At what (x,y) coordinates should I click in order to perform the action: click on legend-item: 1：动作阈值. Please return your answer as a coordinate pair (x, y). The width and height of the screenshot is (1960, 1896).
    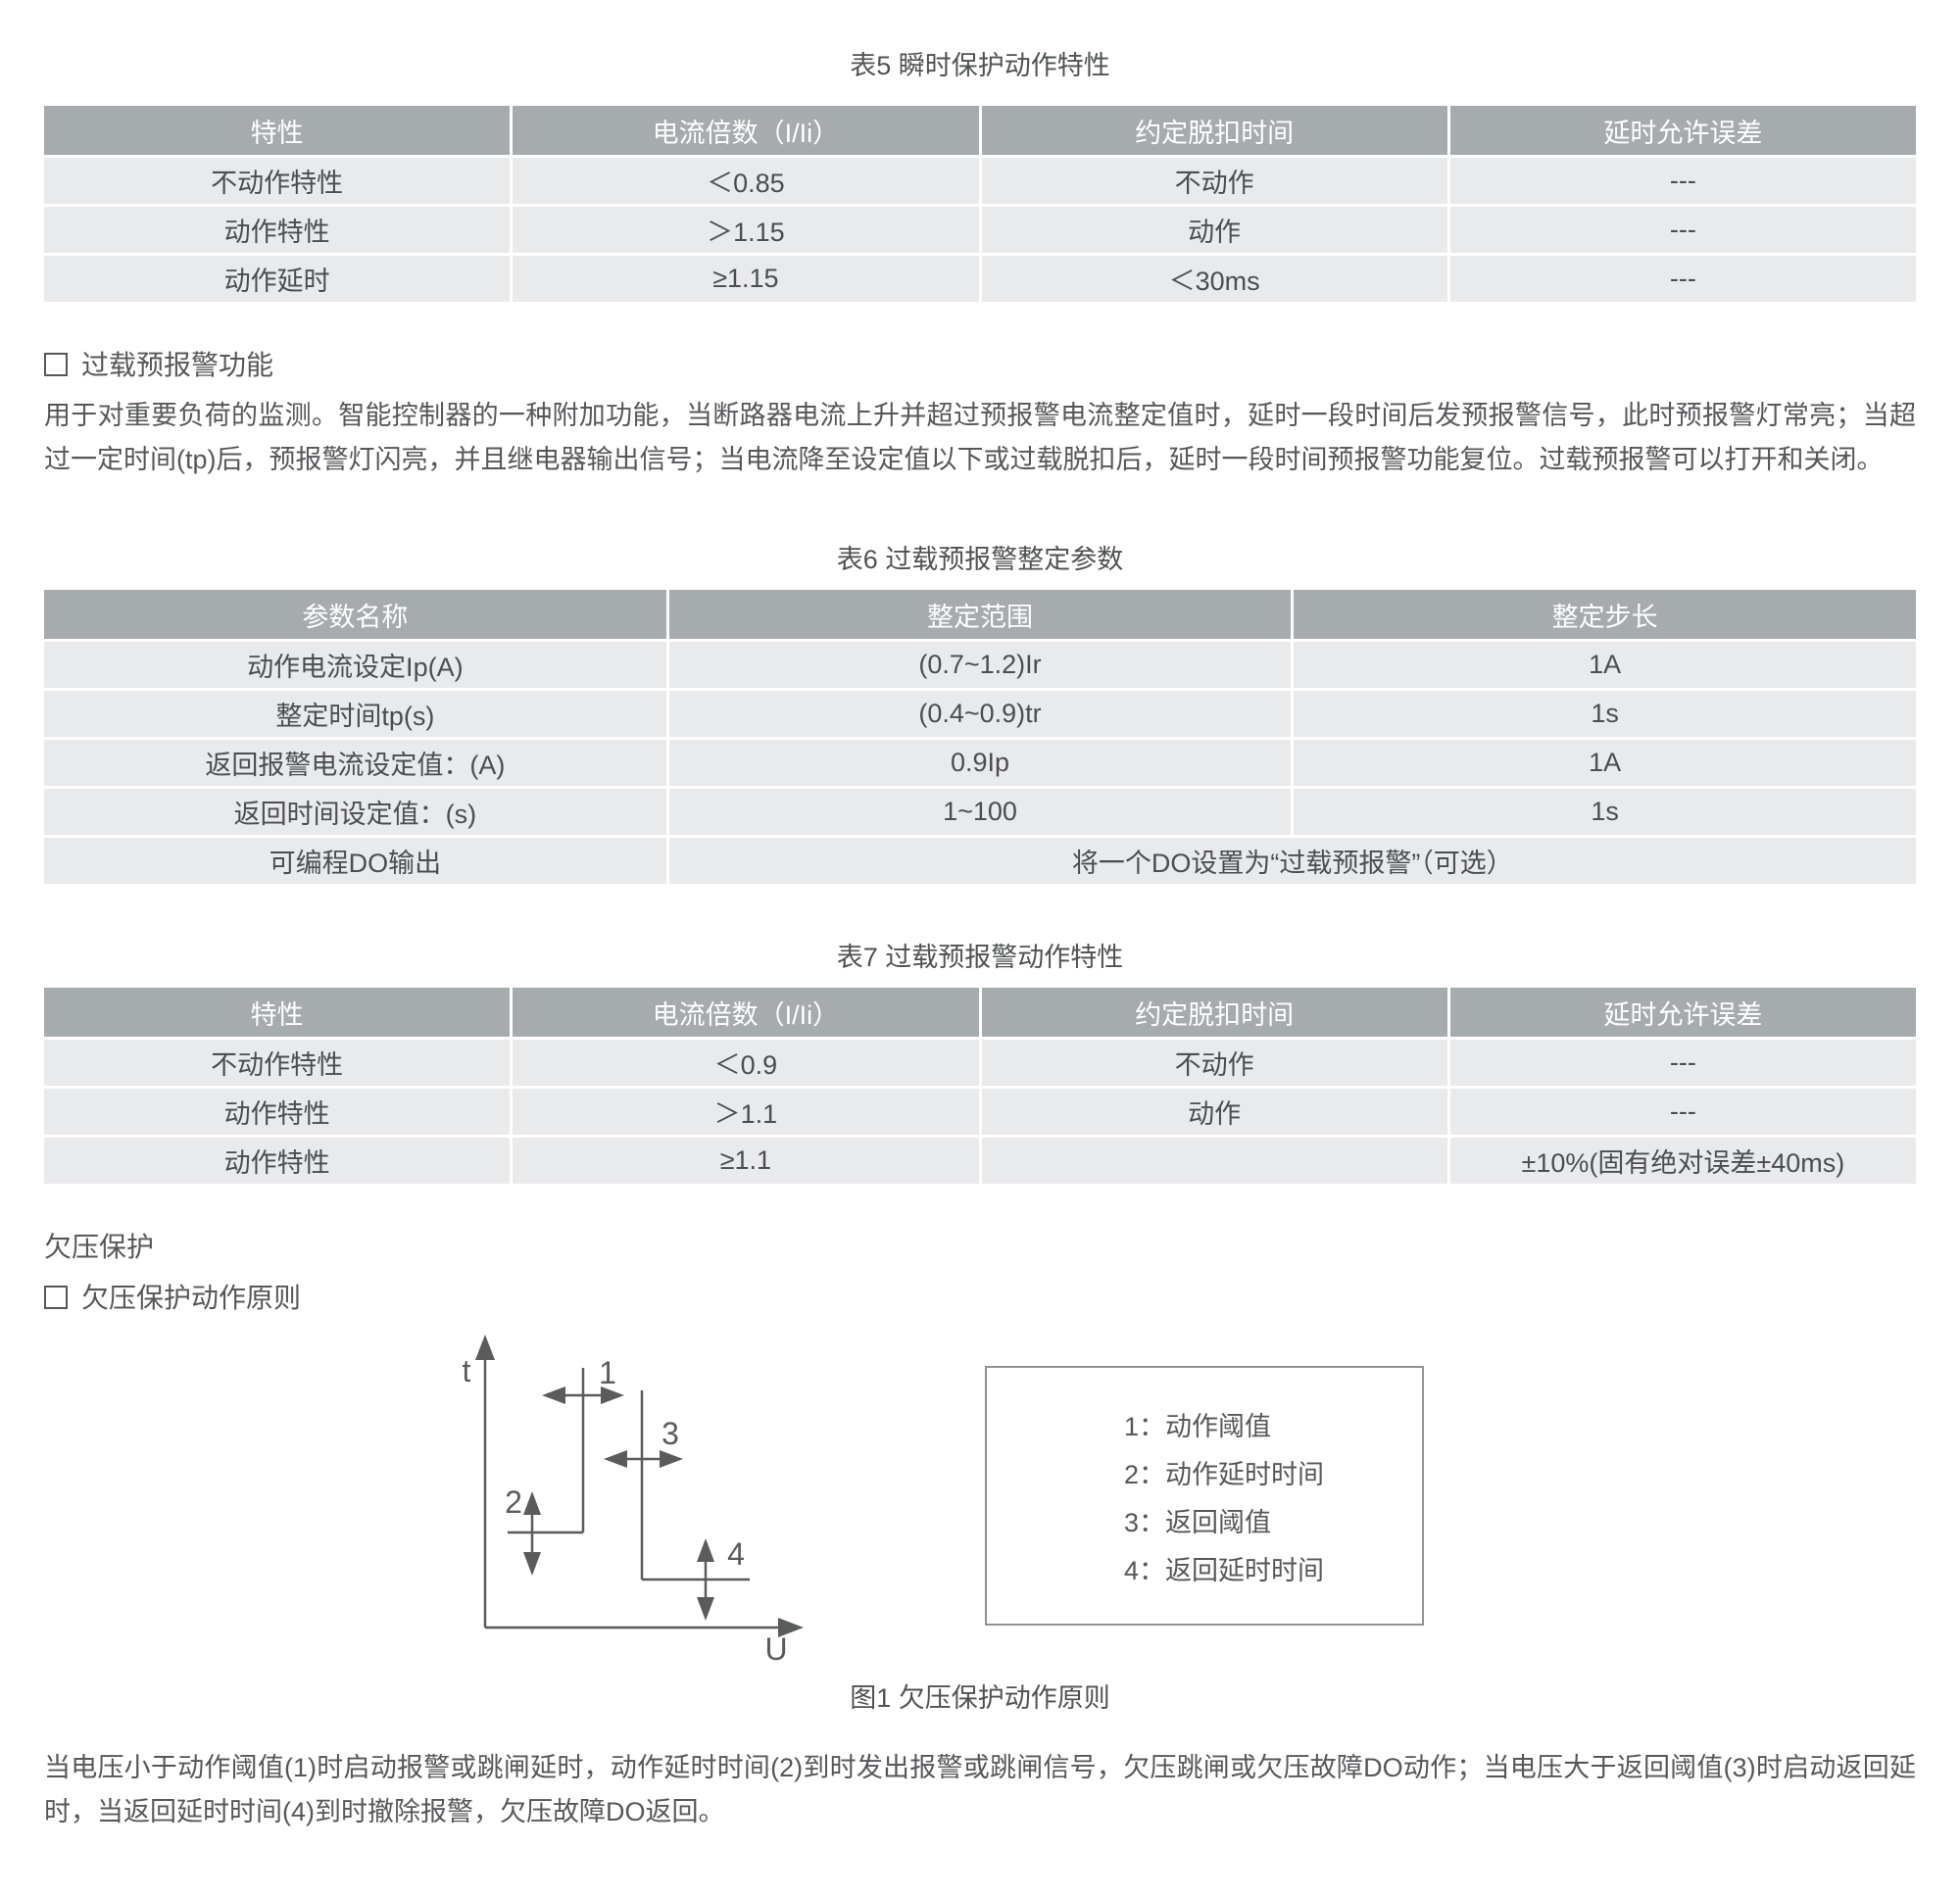
    Looking at the image, I should click on (1198, 1427).